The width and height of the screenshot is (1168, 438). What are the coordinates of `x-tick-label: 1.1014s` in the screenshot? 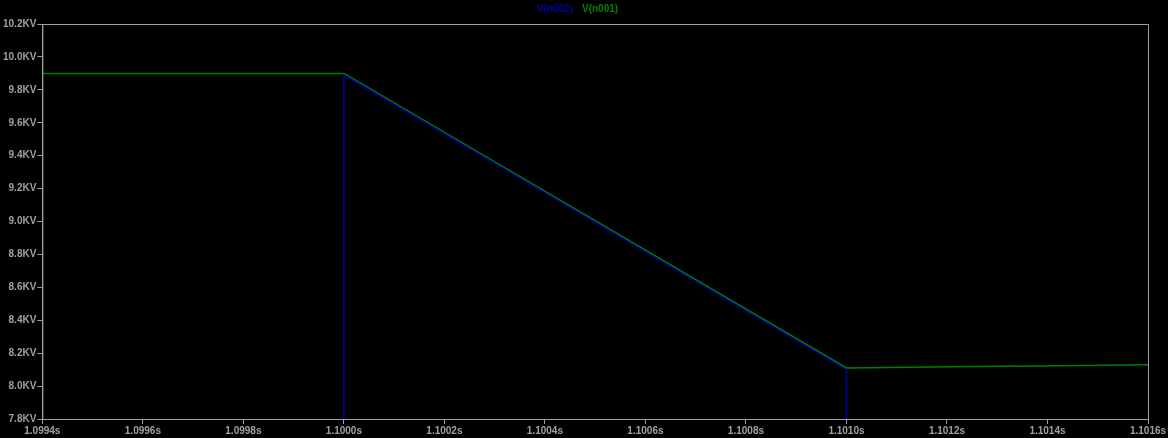 It's located at (1047, 430).